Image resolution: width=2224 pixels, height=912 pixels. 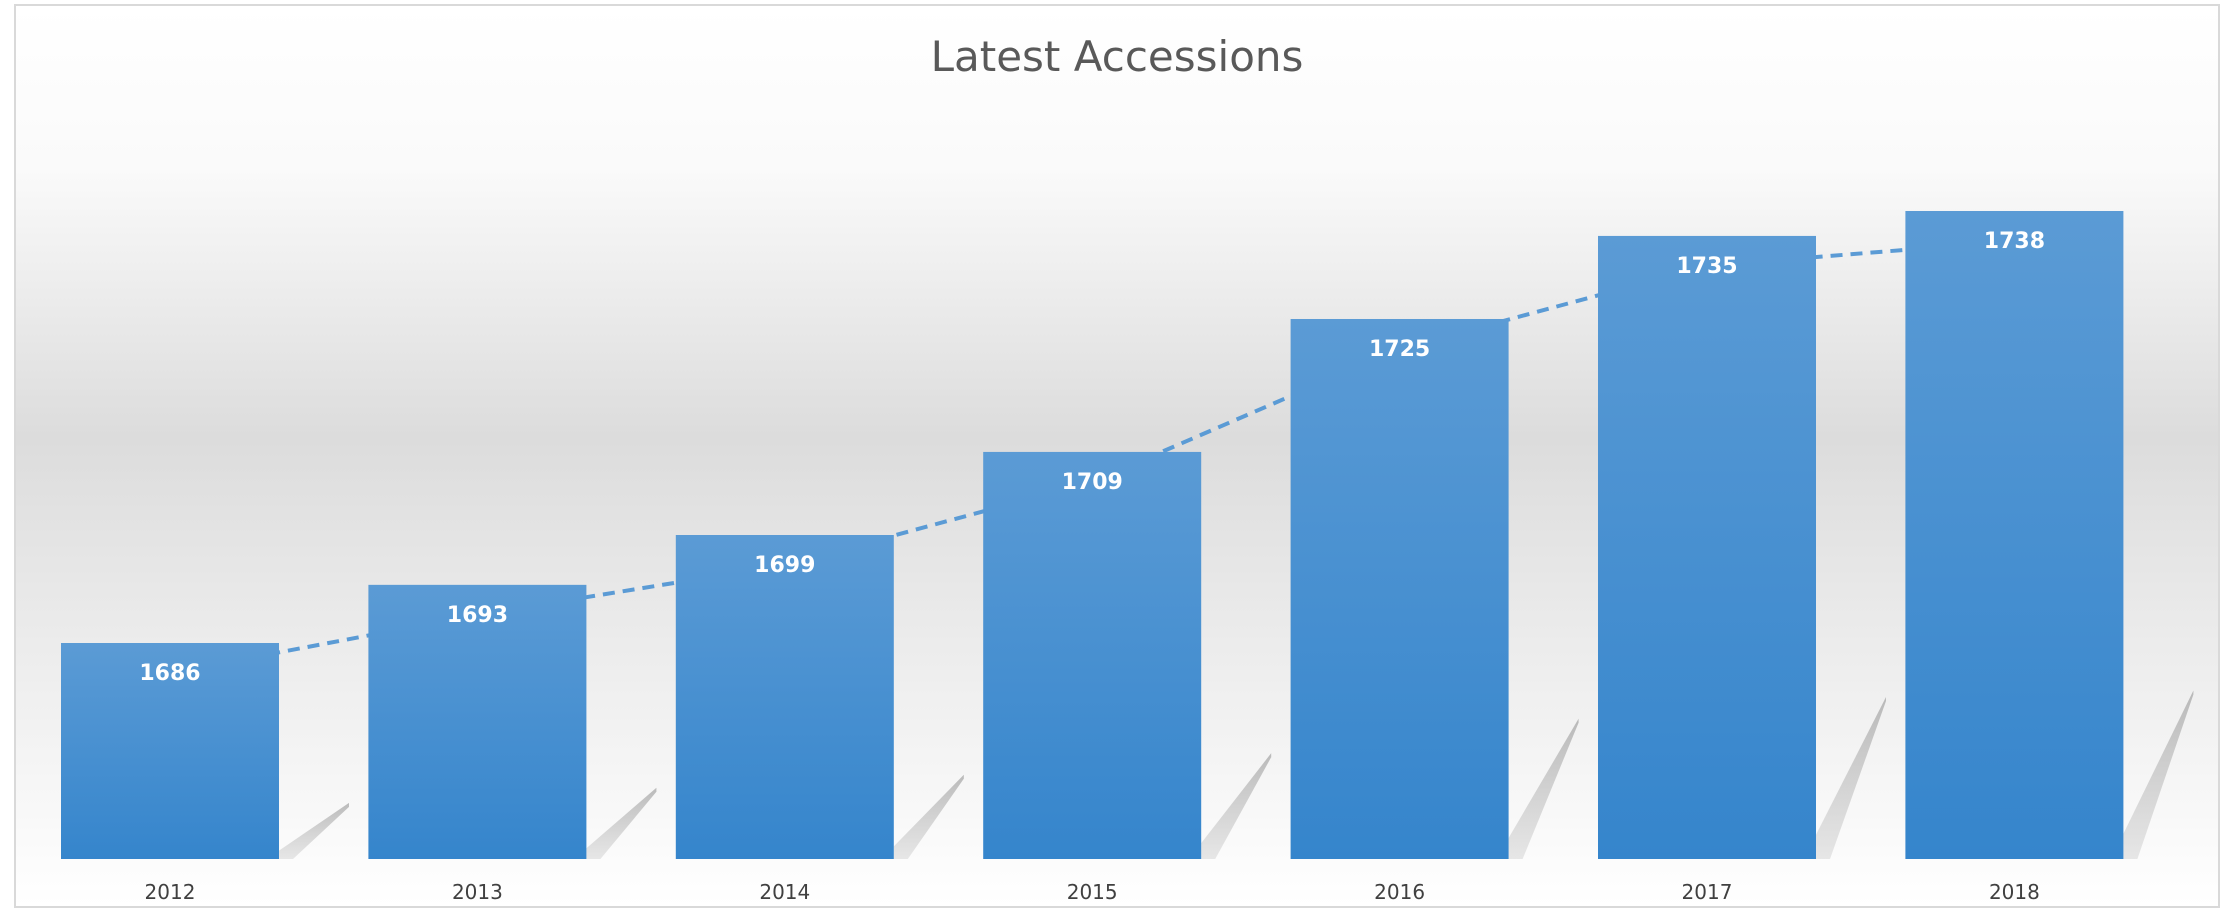 I want to click on bar-2014, so click(x=784, y=697).